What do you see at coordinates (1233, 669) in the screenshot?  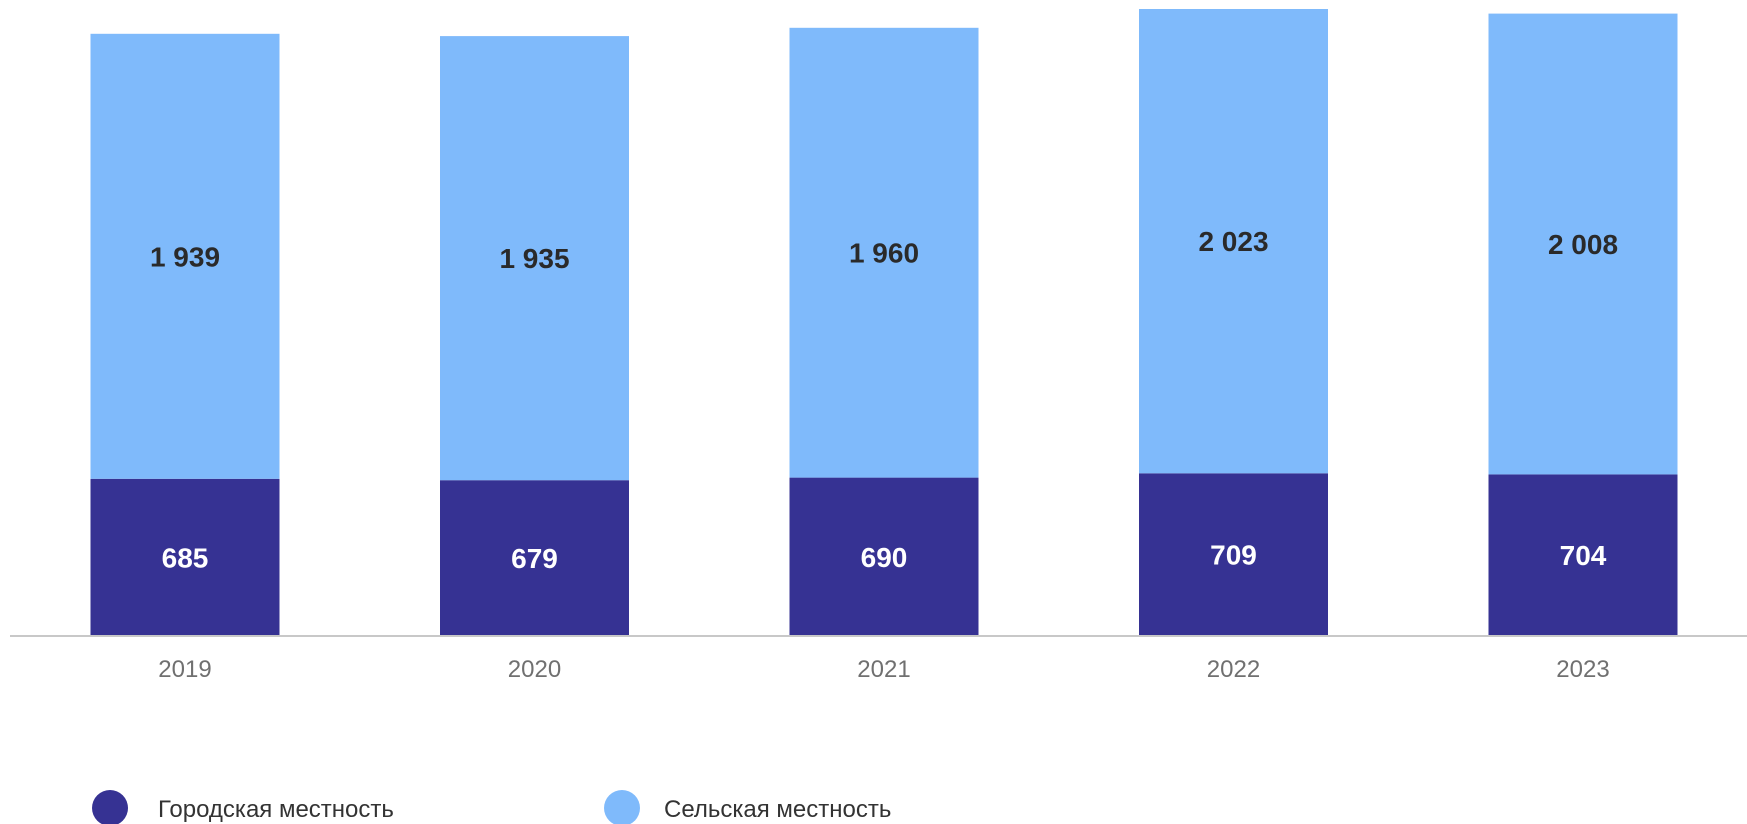 I see `x-tick-label-2022: 2022` at bounding box center [1233, 669].